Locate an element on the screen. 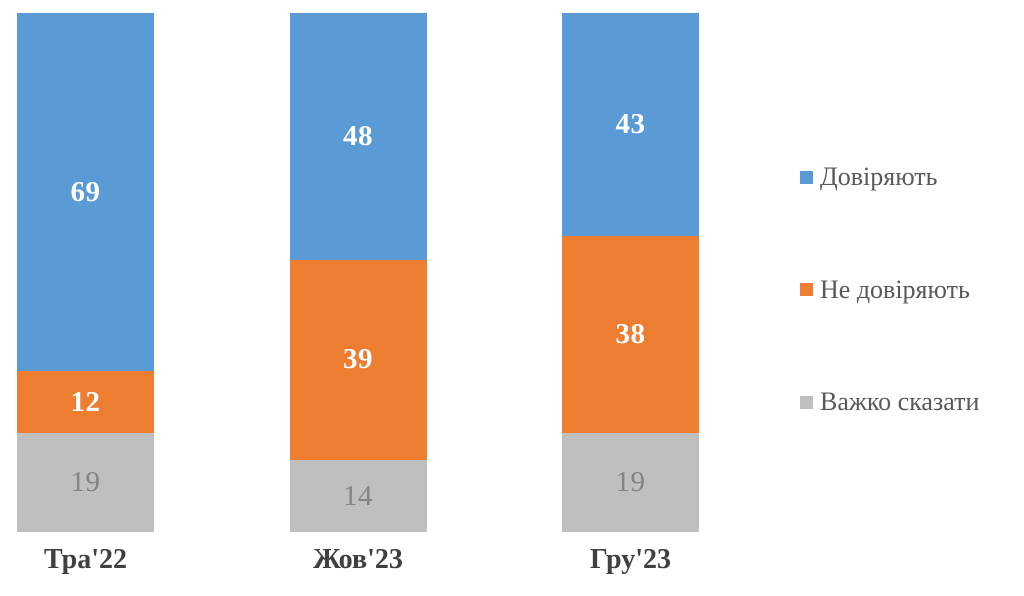  x-axis-labels: Тра'22 Жов'23 Гру'23 is located at coordinates (380, 564).